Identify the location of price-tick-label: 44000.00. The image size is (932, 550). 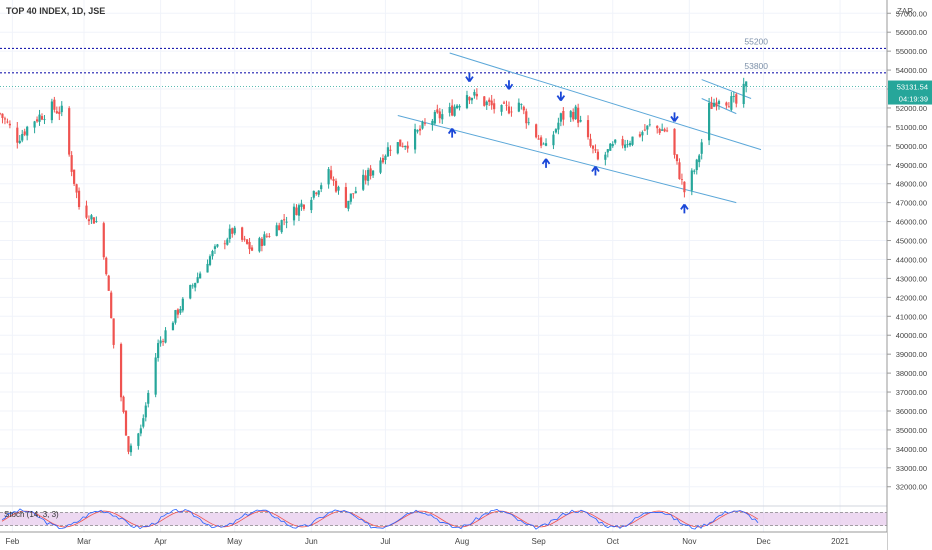
(911, 259).